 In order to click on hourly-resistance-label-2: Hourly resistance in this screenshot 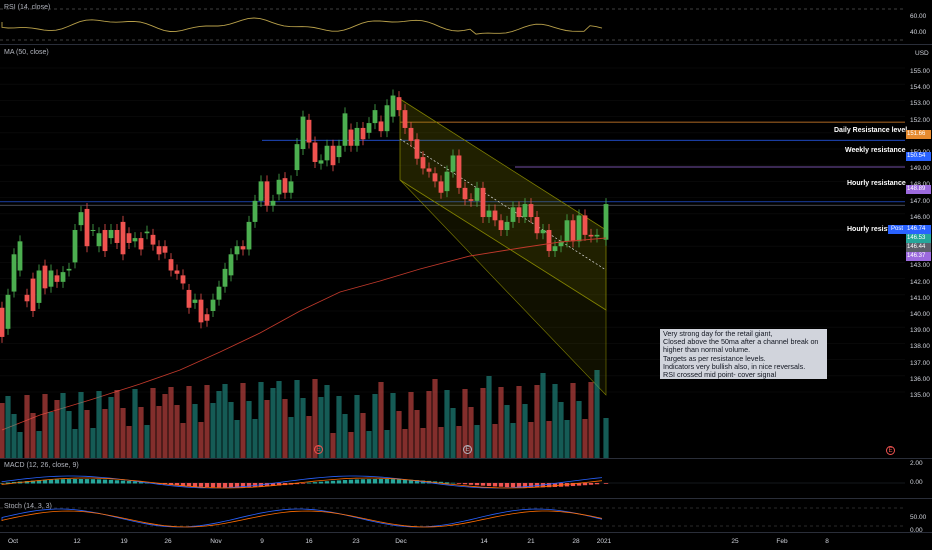, I will do `click(876, 229)`.